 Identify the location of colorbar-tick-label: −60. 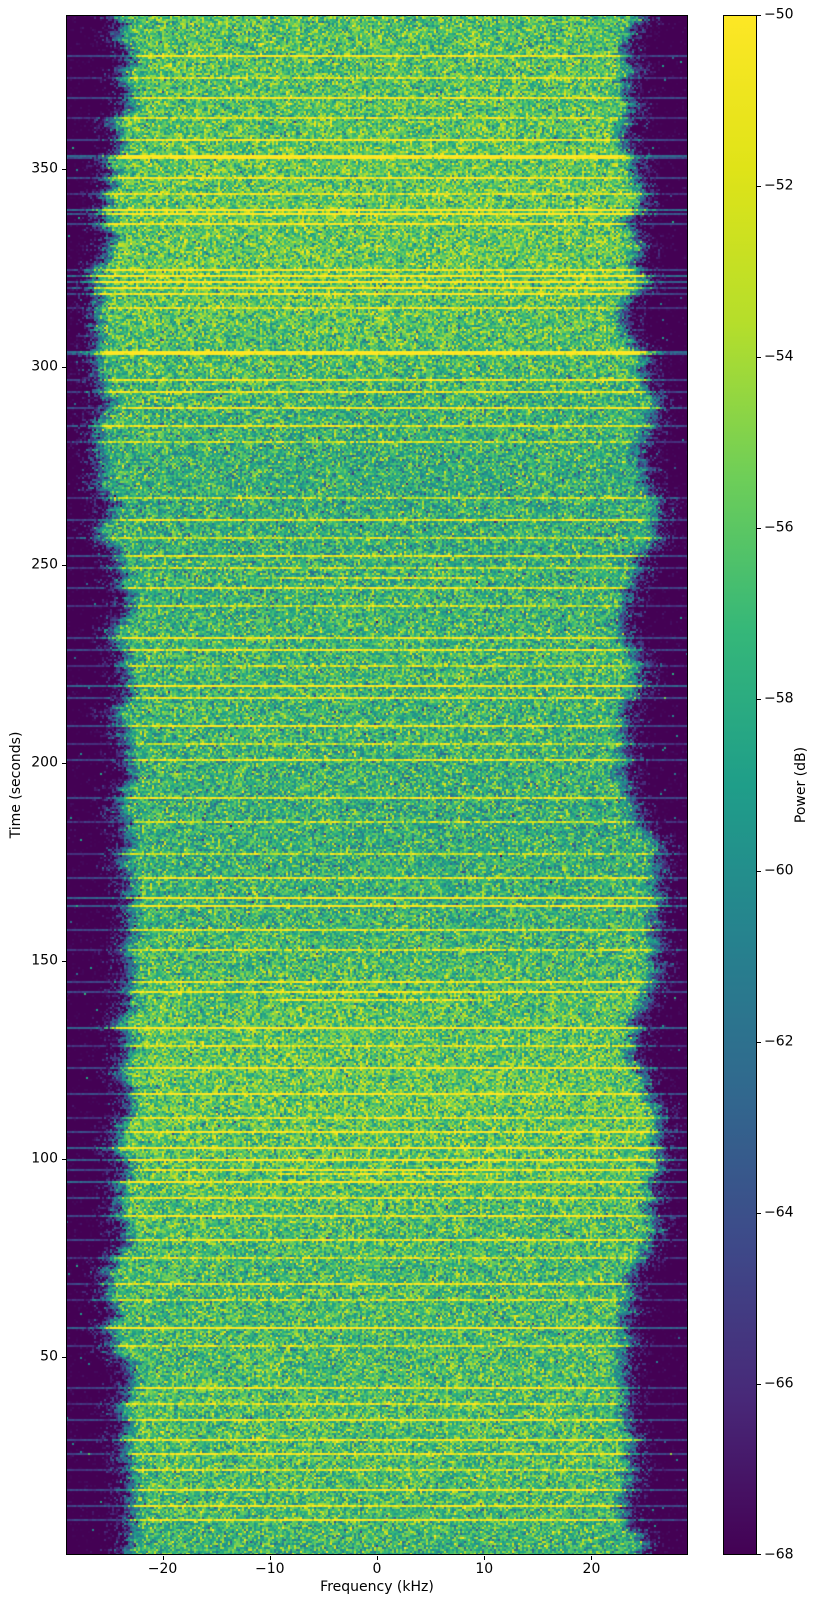
(779, 869).